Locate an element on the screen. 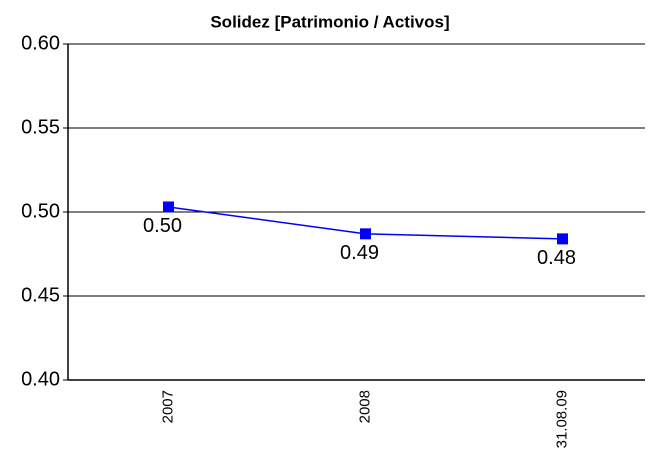 This screenshot has width=649, height=457. x-tick-label: 31.08.09 is located at coordinates (561, 419).